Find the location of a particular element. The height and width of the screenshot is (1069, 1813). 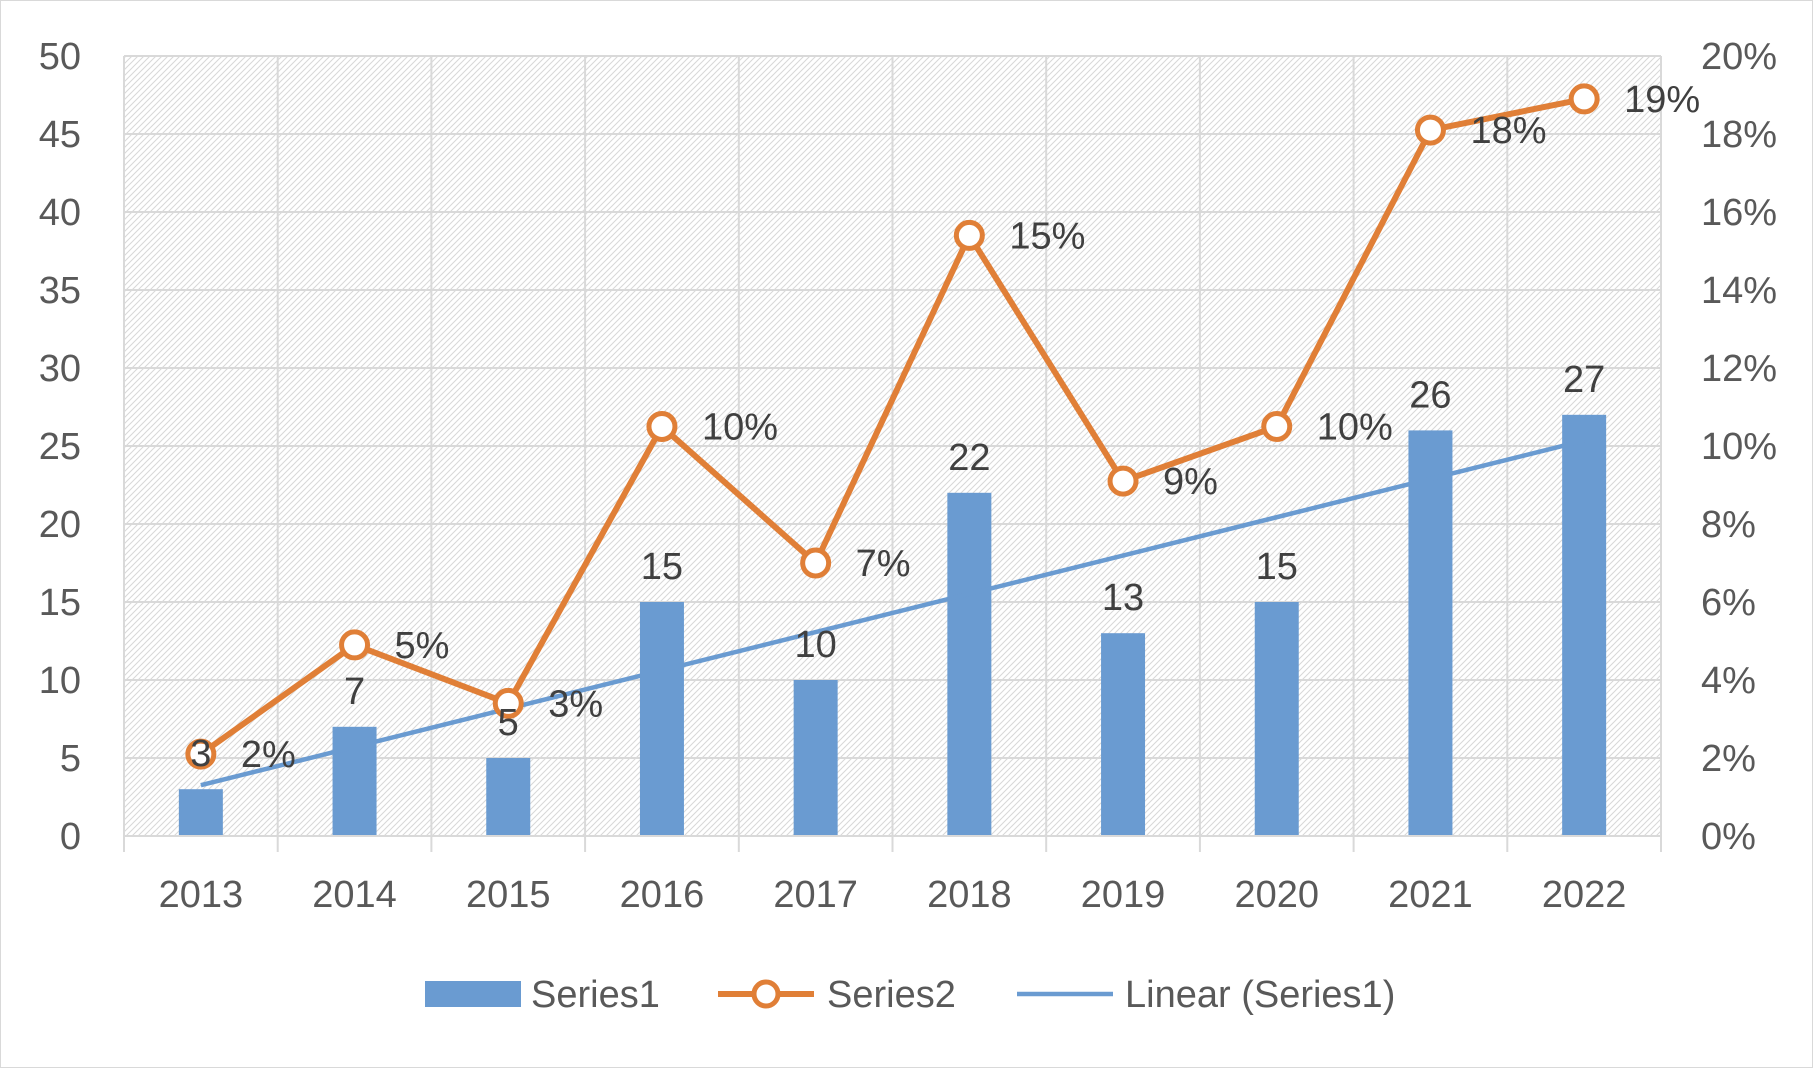

line-data-label: 9% is located at coordinates (1190, 482).